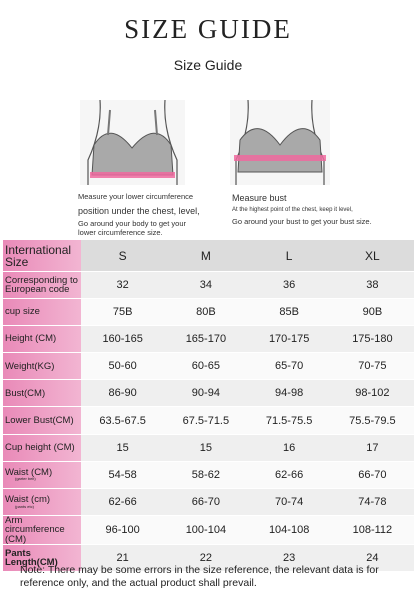 This screenshot has width=416, height=605. Describe the element at coordinates (123, 530) in the screenshot. I see `cell: 96-100` at that location.